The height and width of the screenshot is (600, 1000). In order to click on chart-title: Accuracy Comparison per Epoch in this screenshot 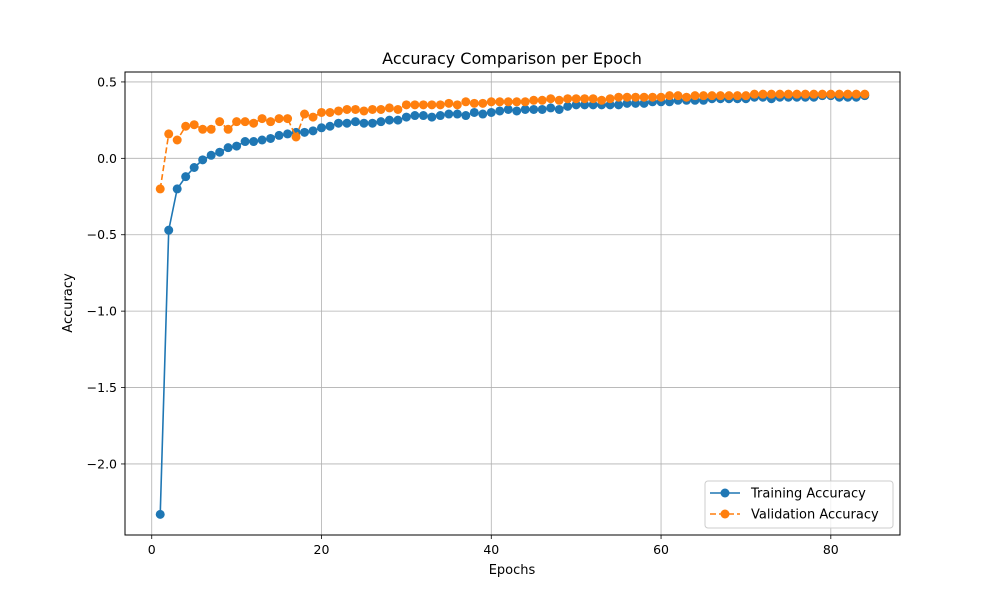, I will do `click(512, 58)`.